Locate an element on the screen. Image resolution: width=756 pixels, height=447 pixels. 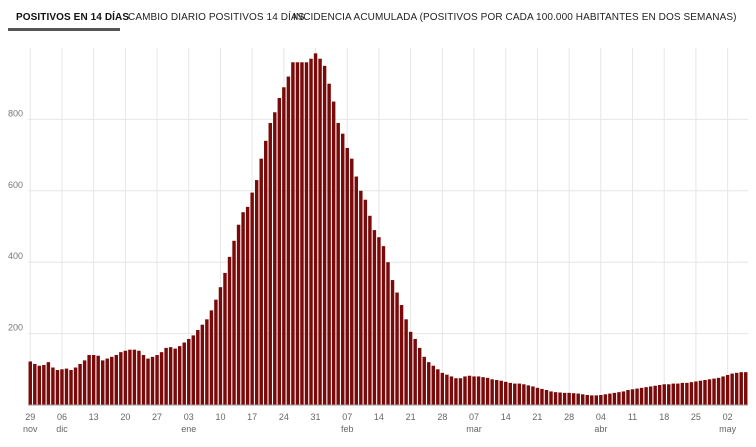
tab-cambio-diario: CAMBIO DIARIO POSITIVOS 14 DÍAS is located at coordinates (216, 17).